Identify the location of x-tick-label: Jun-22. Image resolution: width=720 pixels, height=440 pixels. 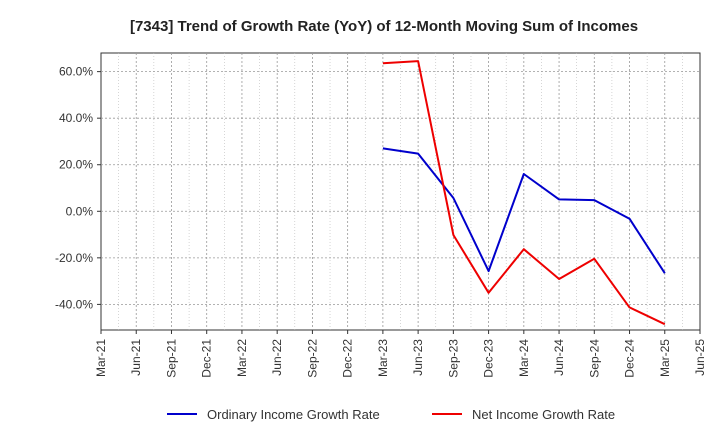
(277, 357).